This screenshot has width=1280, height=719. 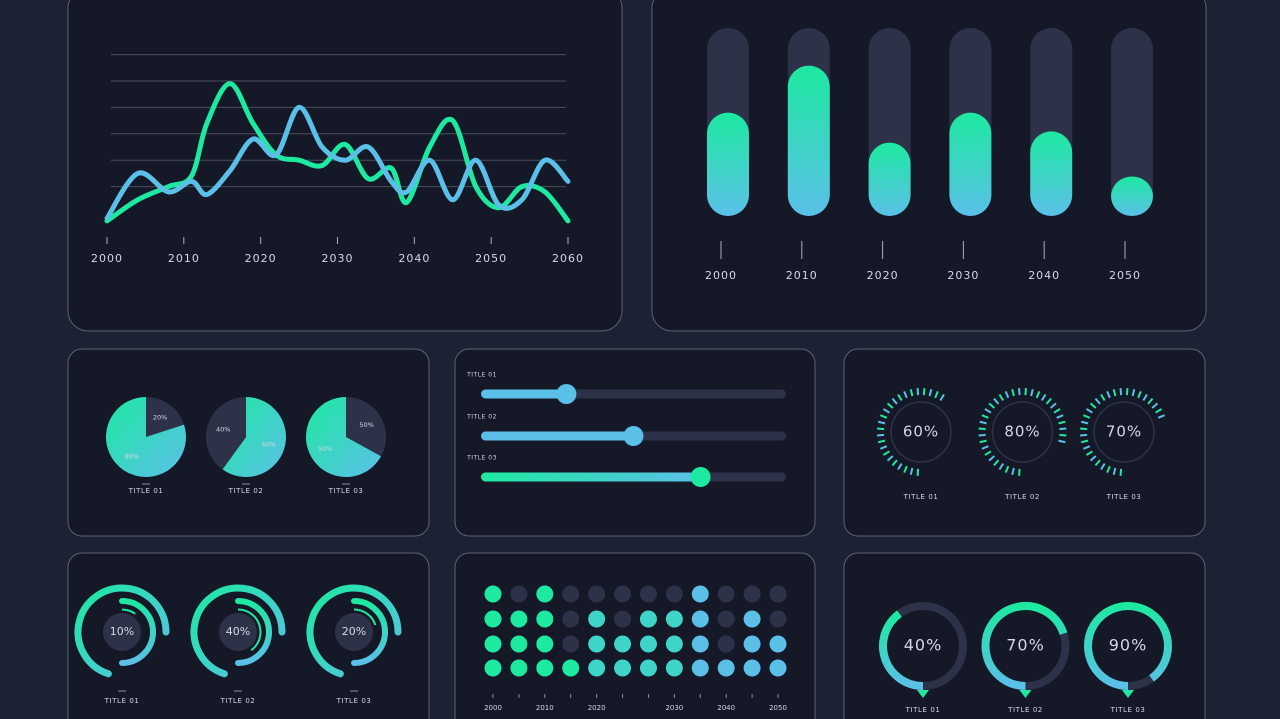 What do you see at coordinates (223, 430) in the screenshot?
I see `slice-label: 40%` at bounding box center [223, 430].